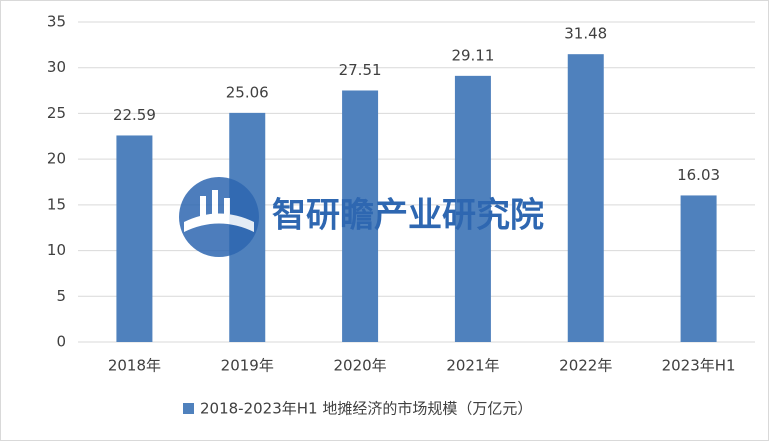  Describe the element at coordinates (219, 222) in the screenshot. I see `logo-wave` at that location.